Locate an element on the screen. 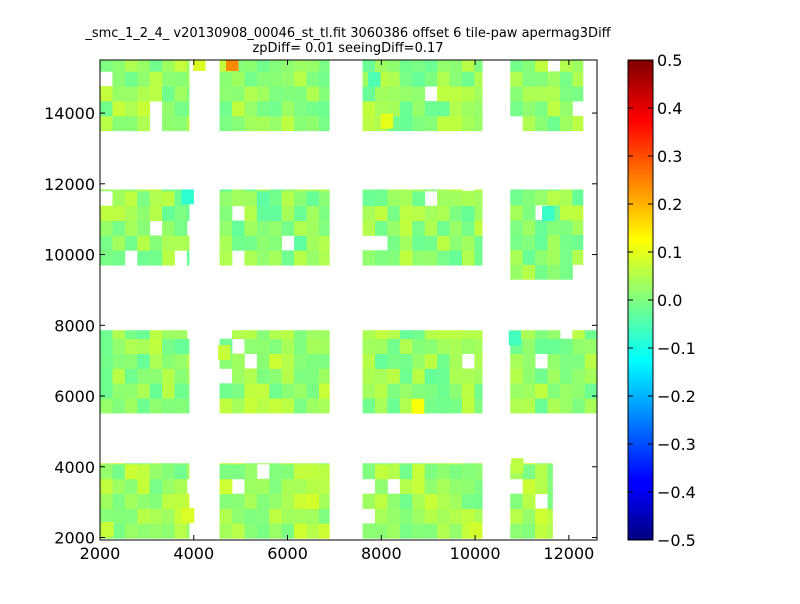 Image resolution: width=800 pixels, height=604 pixels. colorbar-tick-label: −0.3 is located at coordinates (676, 444).